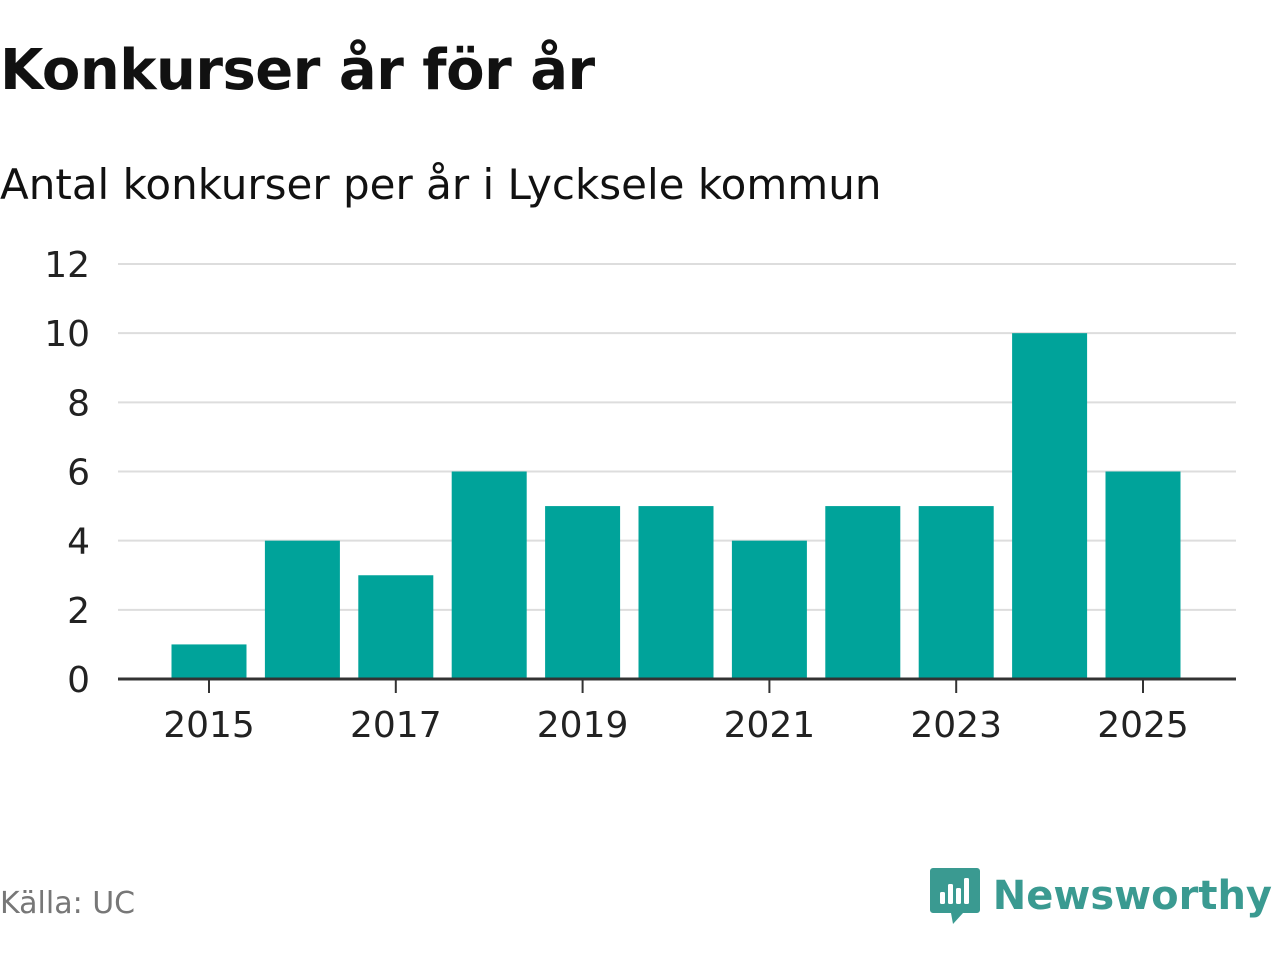  What do you see at coordinates (583, 725) in the screenshot?
I see `x-tick-label: 2019` at bounding box center [583, 725].